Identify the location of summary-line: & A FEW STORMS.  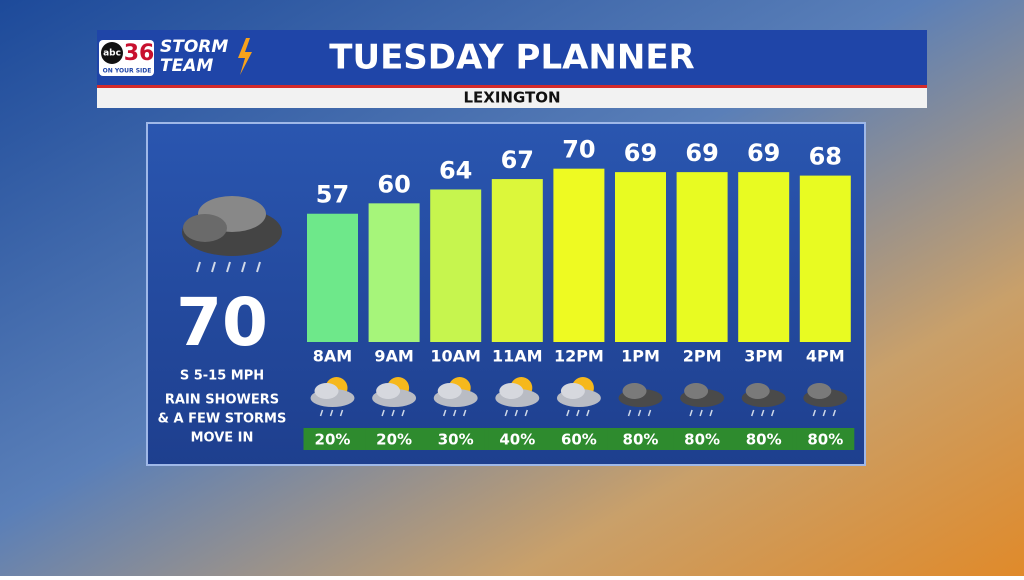
(222, 419).